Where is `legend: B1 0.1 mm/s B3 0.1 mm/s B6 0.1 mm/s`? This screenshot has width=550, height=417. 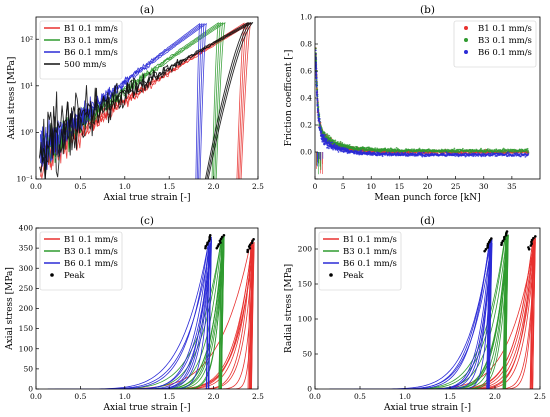
legend: B1 0.1 mm/s B3 0.1 mm/s B6 0.1 mm/s is located at coordinates (495, 44).